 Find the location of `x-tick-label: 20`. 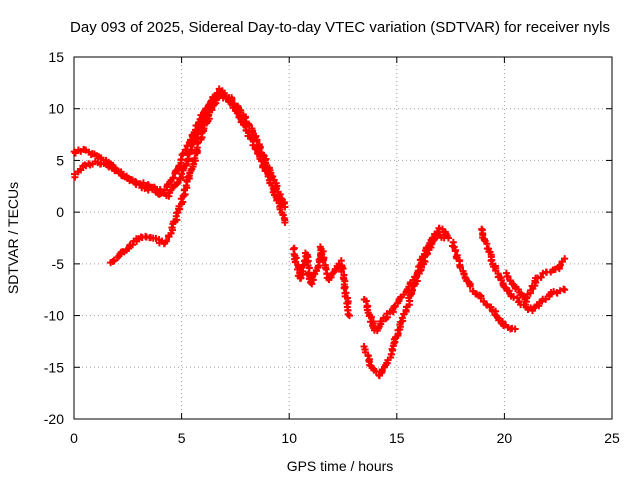

x-tick-label: 20 is located at coordinates (505, 438).